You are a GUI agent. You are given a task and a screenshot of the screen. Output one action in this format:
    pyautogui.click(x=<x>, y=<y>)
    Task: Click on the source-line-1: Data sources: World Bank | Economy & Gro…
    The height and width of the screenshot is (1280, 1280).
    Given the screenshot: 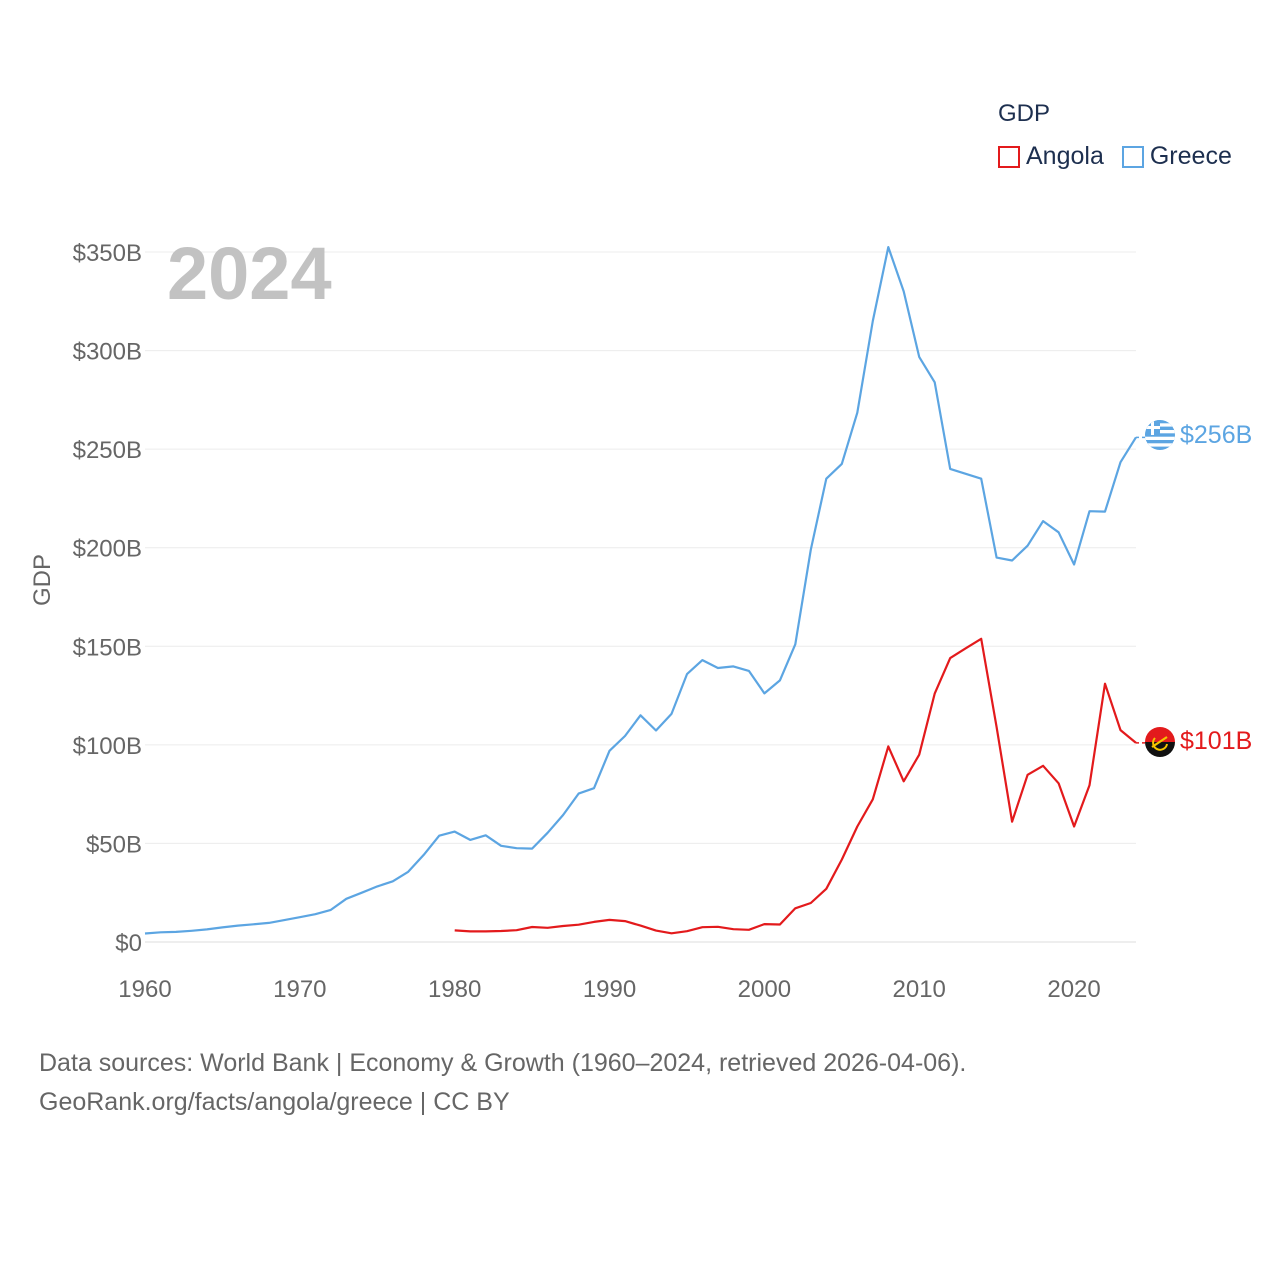 What is the action you would take?
    pyautogui.click(x=503, y=1063)
    